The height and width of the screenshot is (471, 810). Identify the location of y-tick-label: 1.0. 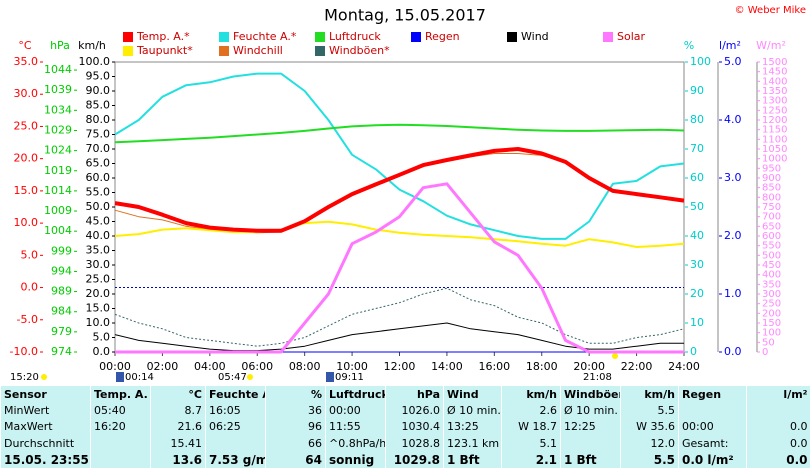
(733, 293).